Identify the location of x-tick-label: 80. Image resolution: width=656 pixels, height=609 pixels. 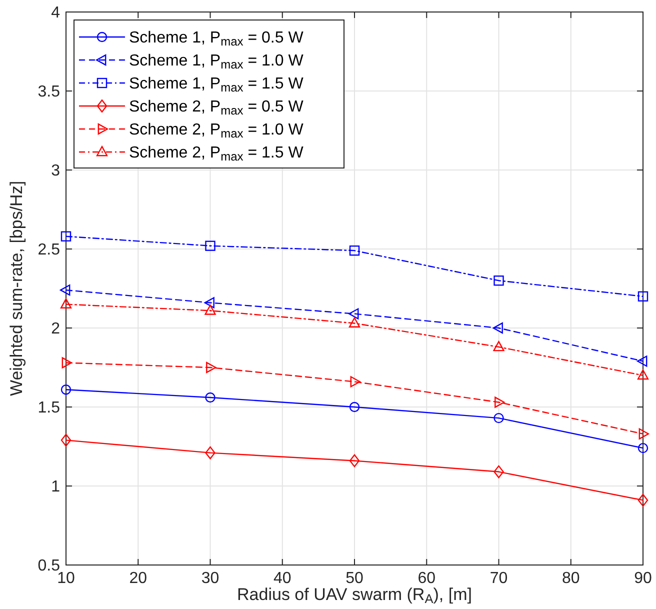
(571, 578).